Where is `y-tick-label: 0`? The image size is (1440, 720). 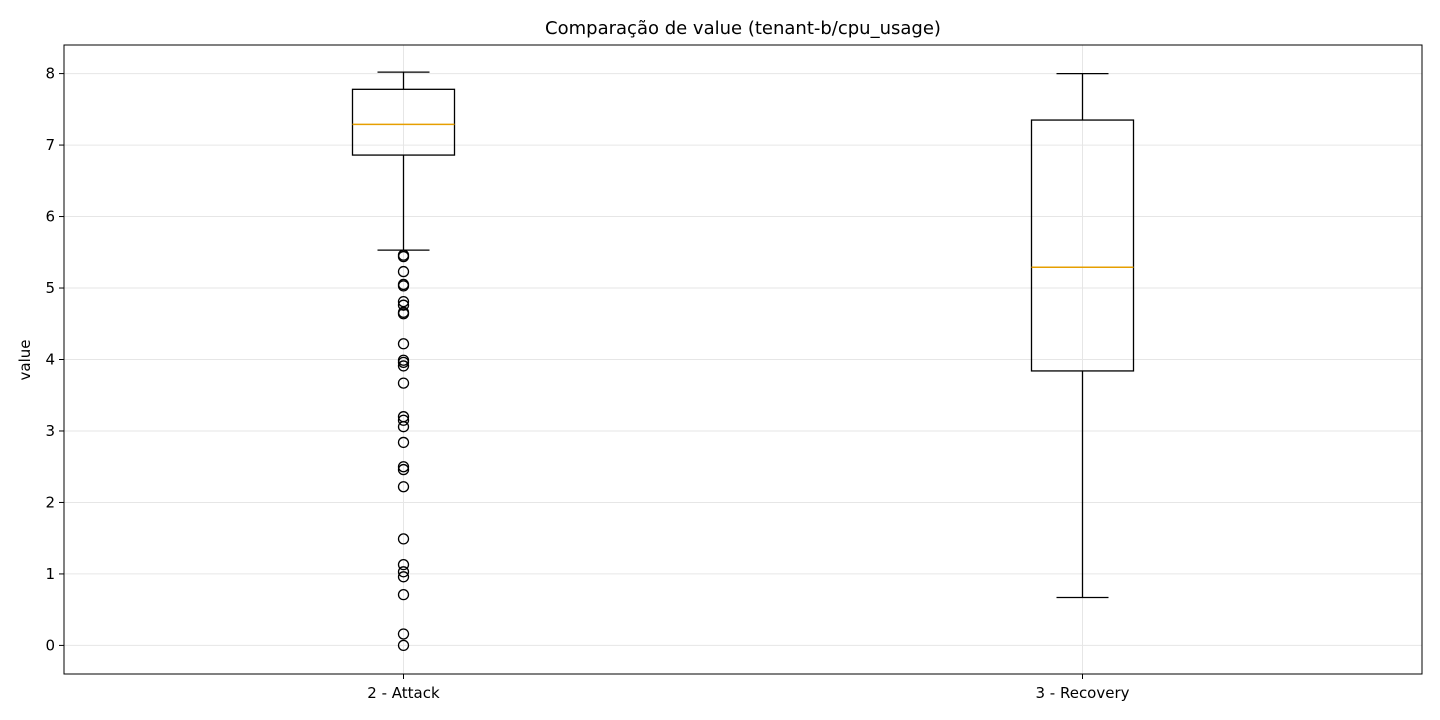 y-tick-label: 0 is located at coordinates (50, 645).